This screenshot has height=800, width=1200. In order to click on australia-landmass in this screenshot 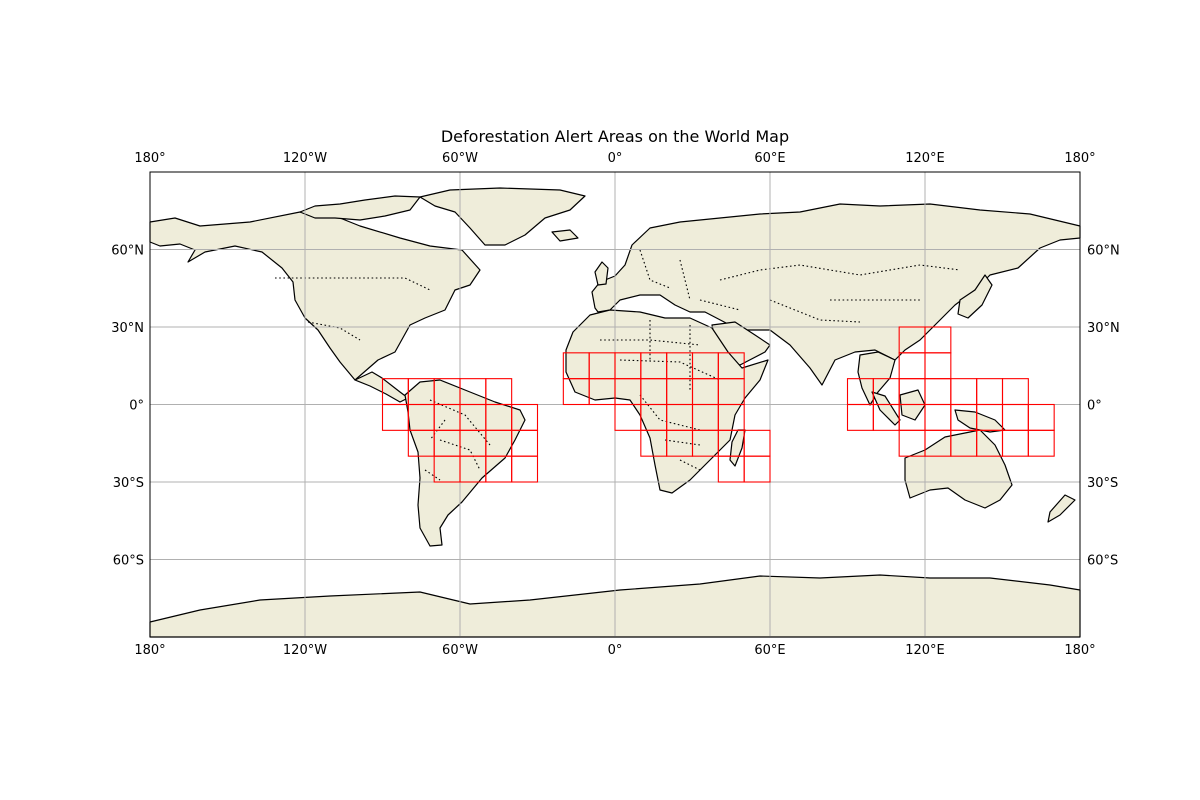, I will do `click(958, 469)`.